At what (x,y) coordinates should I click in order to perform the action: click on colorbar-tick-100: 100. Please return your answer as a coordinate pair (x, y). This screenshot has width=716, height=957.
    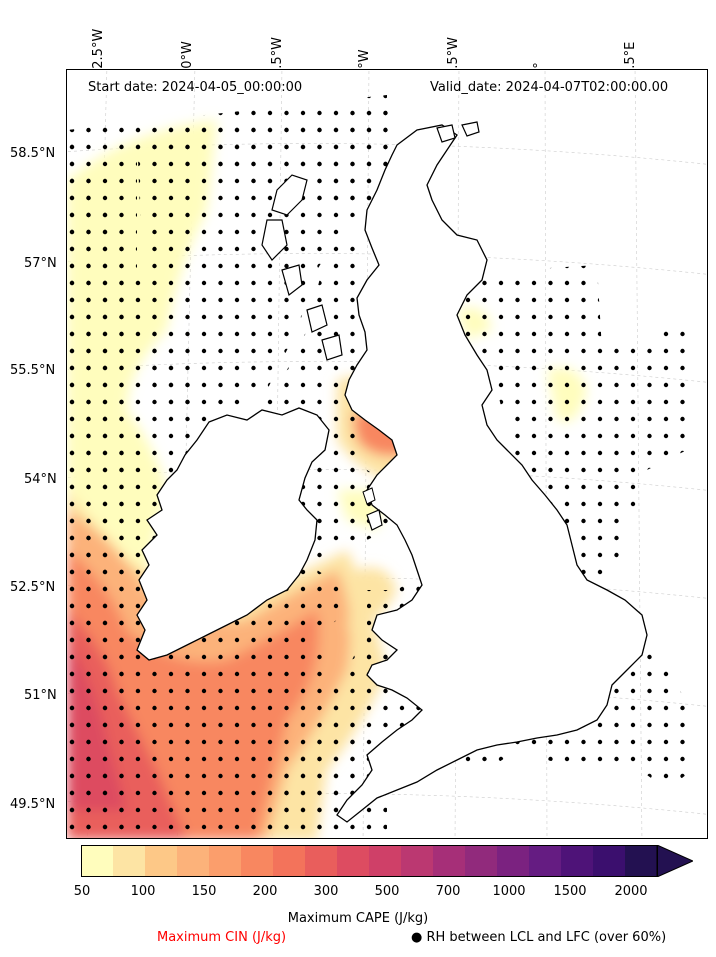
    Looking at the image, I should click on (143, 891).